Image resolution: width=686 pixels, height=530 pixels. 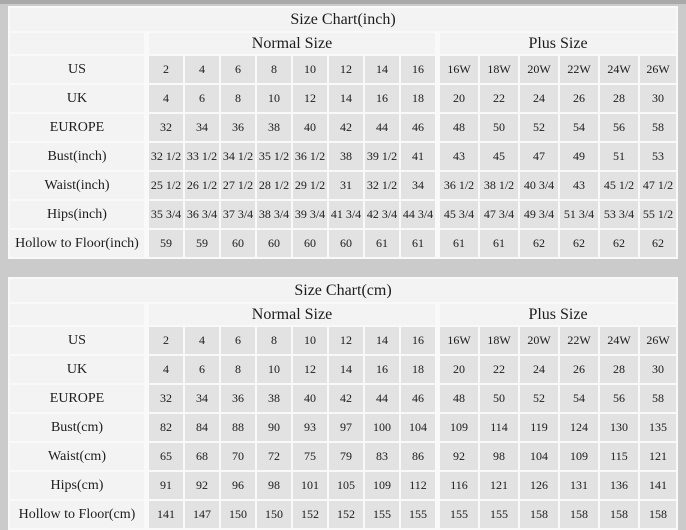 I want to click on row-label: Waist(inch), so click(x=77, y=185).